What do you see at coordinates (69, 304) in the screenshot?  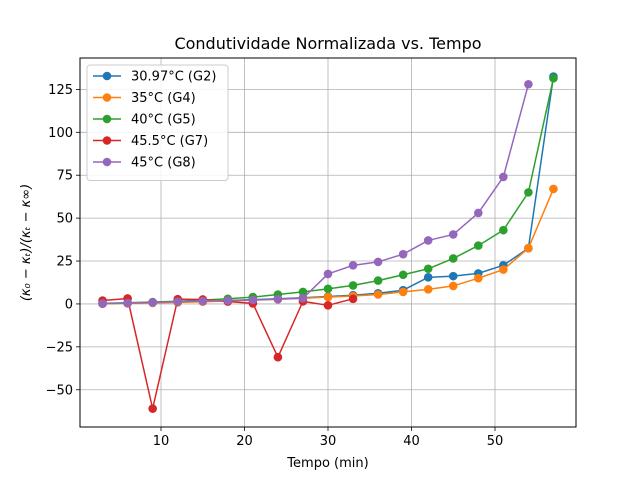 I see `y-tick-label: 0` at bounding box center [69, 304].